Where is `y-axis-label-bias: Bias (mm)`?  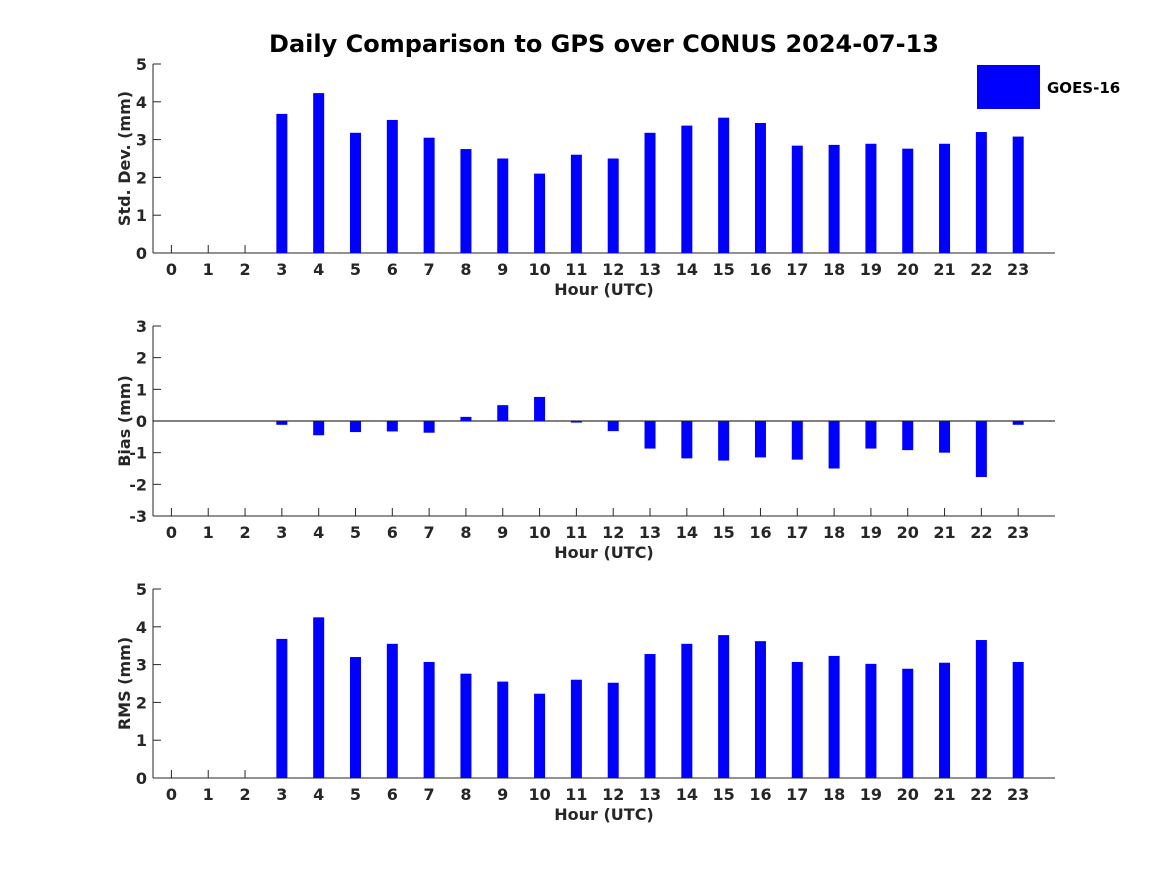
y-axis-label-bias: Bias (mm) is located at coordinates (124, 421).